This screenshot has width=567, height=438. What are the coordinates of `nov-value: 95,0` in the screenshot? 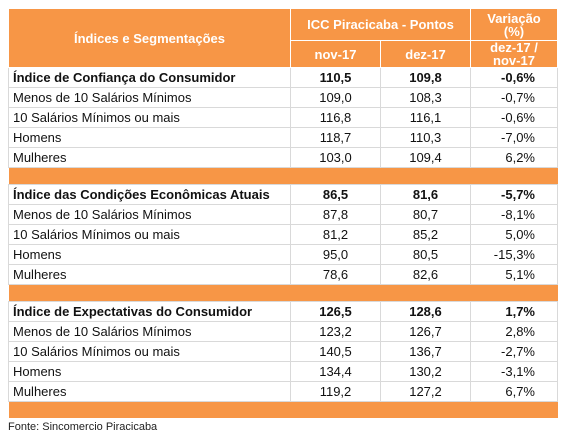 It's located at (335, 254).